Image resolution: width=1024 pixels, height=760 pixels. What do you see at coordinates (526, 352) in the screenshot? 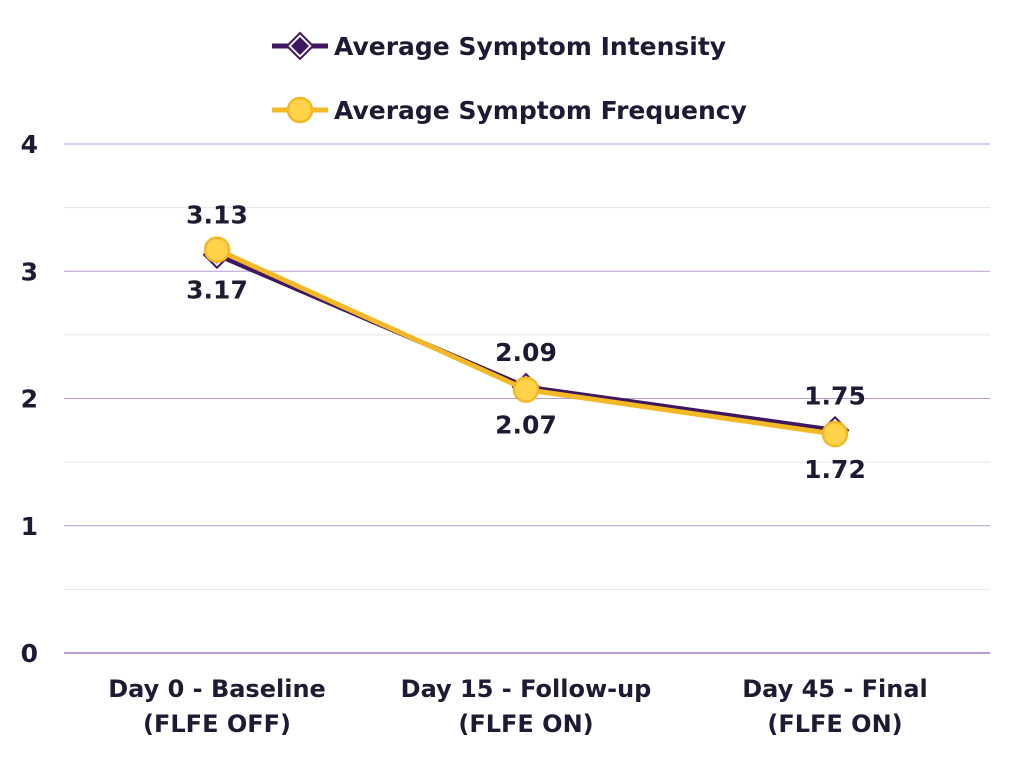
I see `data-label: 2.09` at bounding box center [526, 352].